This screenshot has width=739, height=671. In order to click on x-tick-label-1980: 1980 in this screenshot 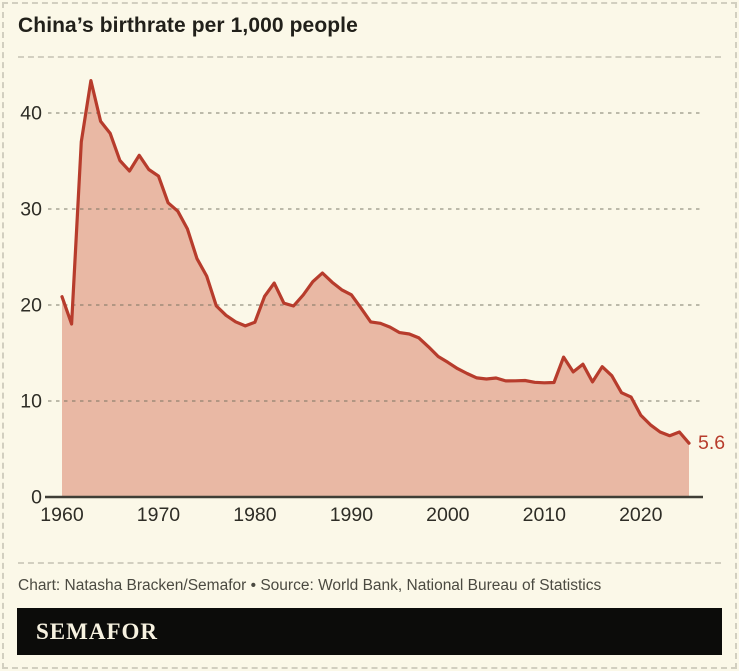, I will do `click(255, 515)`.